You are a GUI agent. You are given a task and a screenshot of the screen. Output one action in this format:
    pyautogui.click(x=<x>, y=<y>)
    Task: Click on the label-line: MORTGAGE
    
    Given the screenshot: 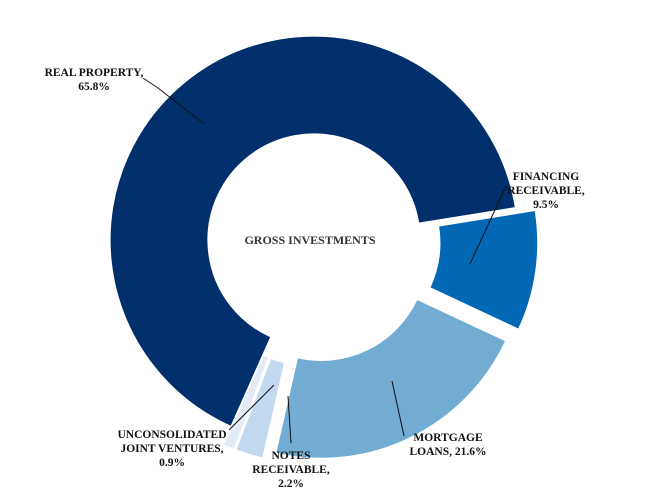 What is the action you would take?
    pyautogui.click(x=448, y=438)
    